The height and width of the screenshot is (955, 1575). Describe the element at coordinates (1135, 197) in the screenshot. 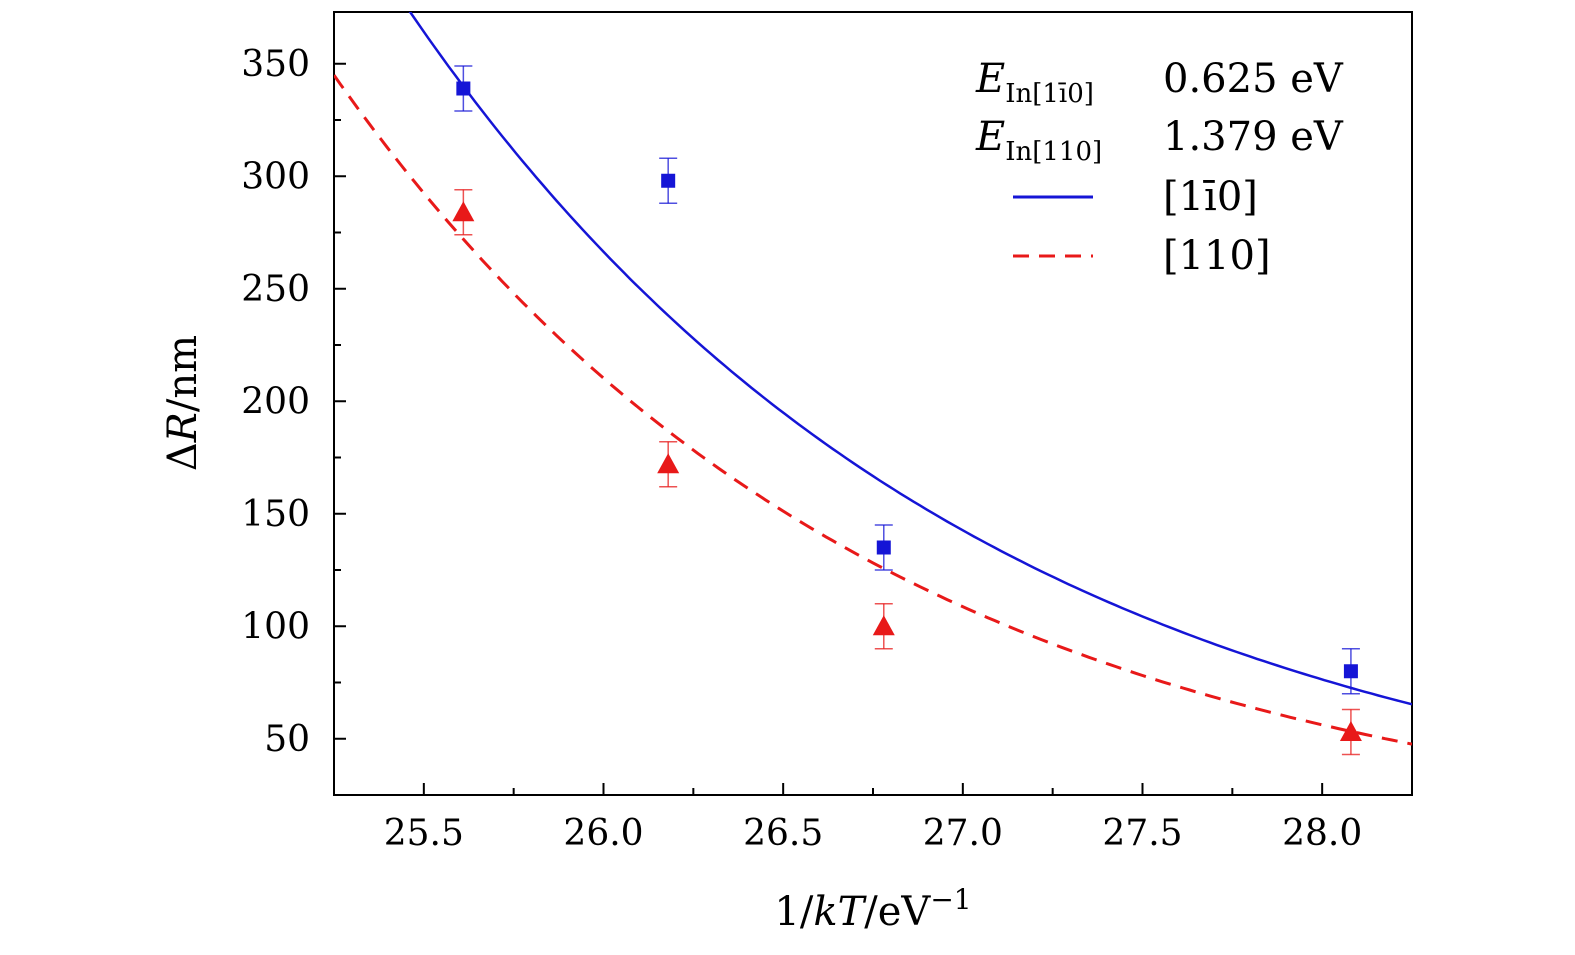

I see `legend-line-row-1: [1ī0]` at that location.